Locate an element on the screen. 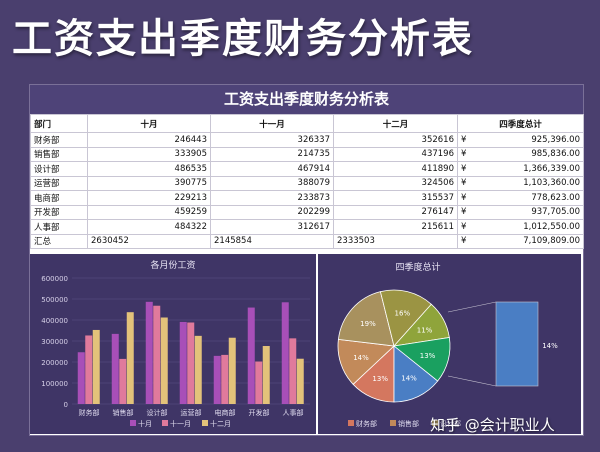  cell-dec: 2333503 is located at coordinates (395, 241).